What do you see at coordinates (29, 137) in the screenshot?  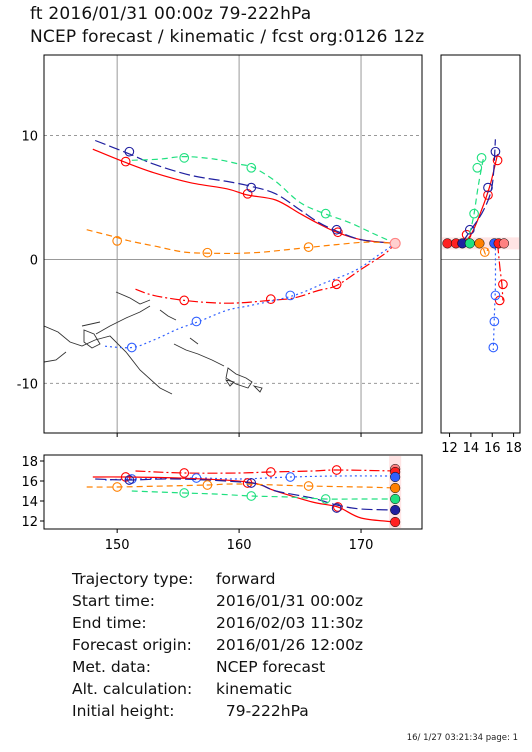 I see `y-tick-label: 10` at bounding box center [29, 137].